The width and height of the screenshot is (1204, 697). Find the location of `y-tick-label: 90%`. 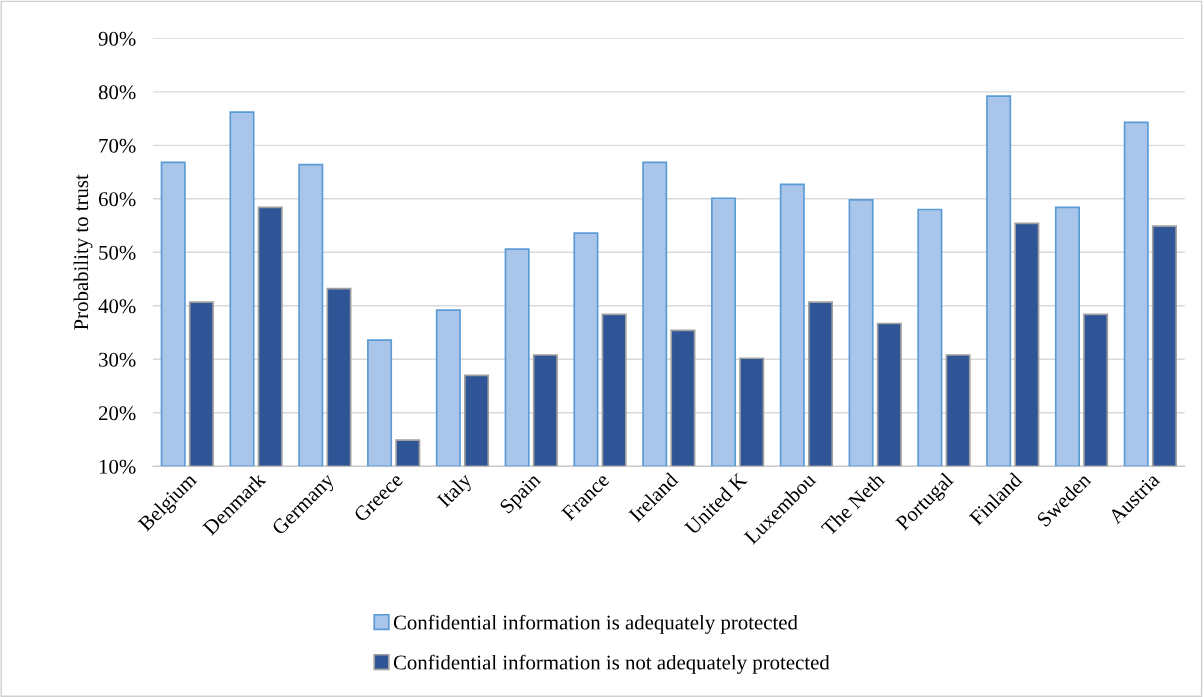

y-tick-label: 90% is located at coordinates (117, 38).